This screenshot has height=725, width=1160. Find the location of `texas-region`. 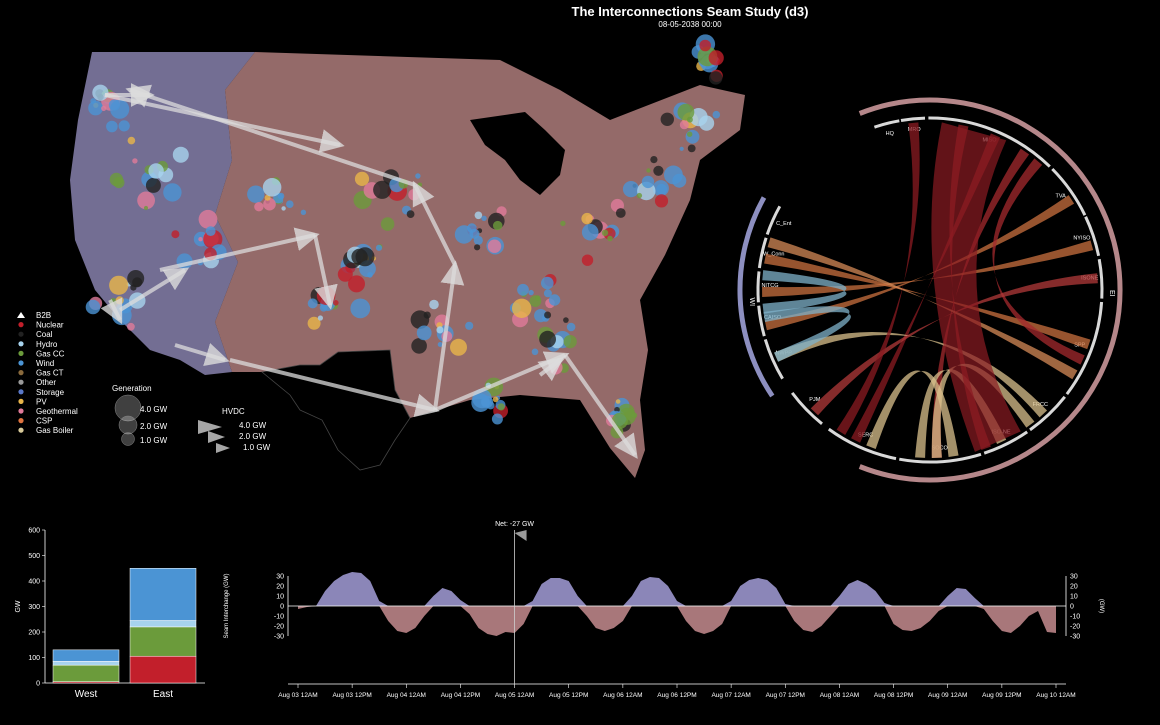

texas-region is located at coordinates (336, 410).